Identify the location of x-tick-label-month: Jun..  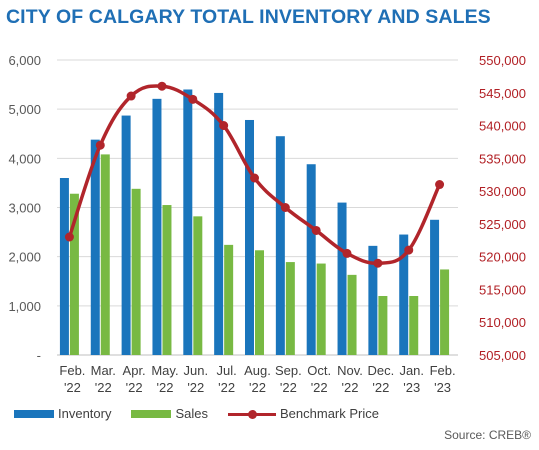
(196, 370).